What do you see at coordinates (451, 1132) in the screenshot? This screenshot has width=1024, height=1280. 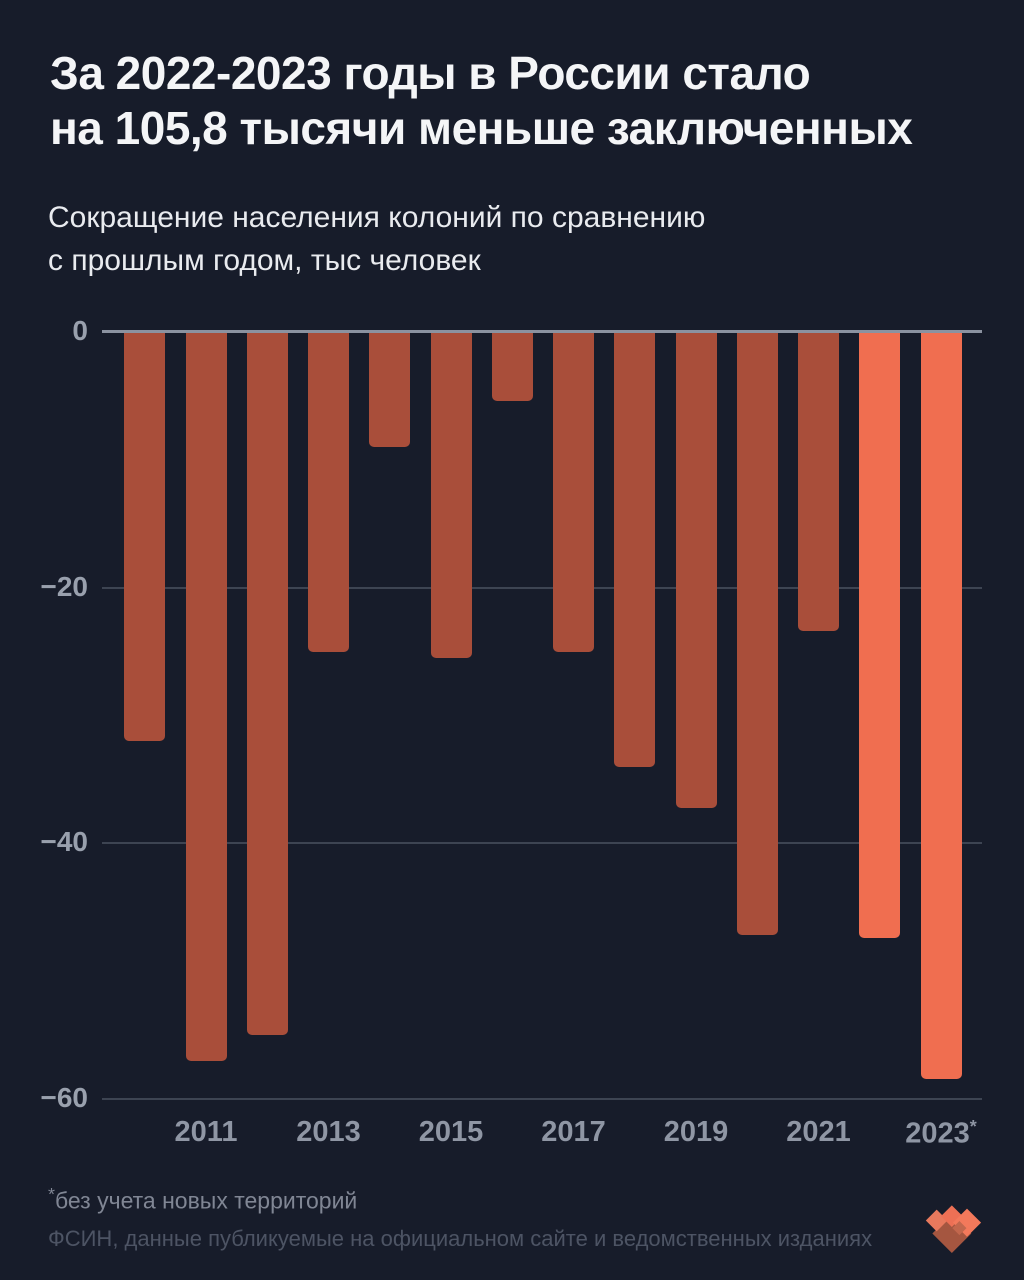 I see `x-tick-label-2015: 2015` at bounding box center [451, 1132].